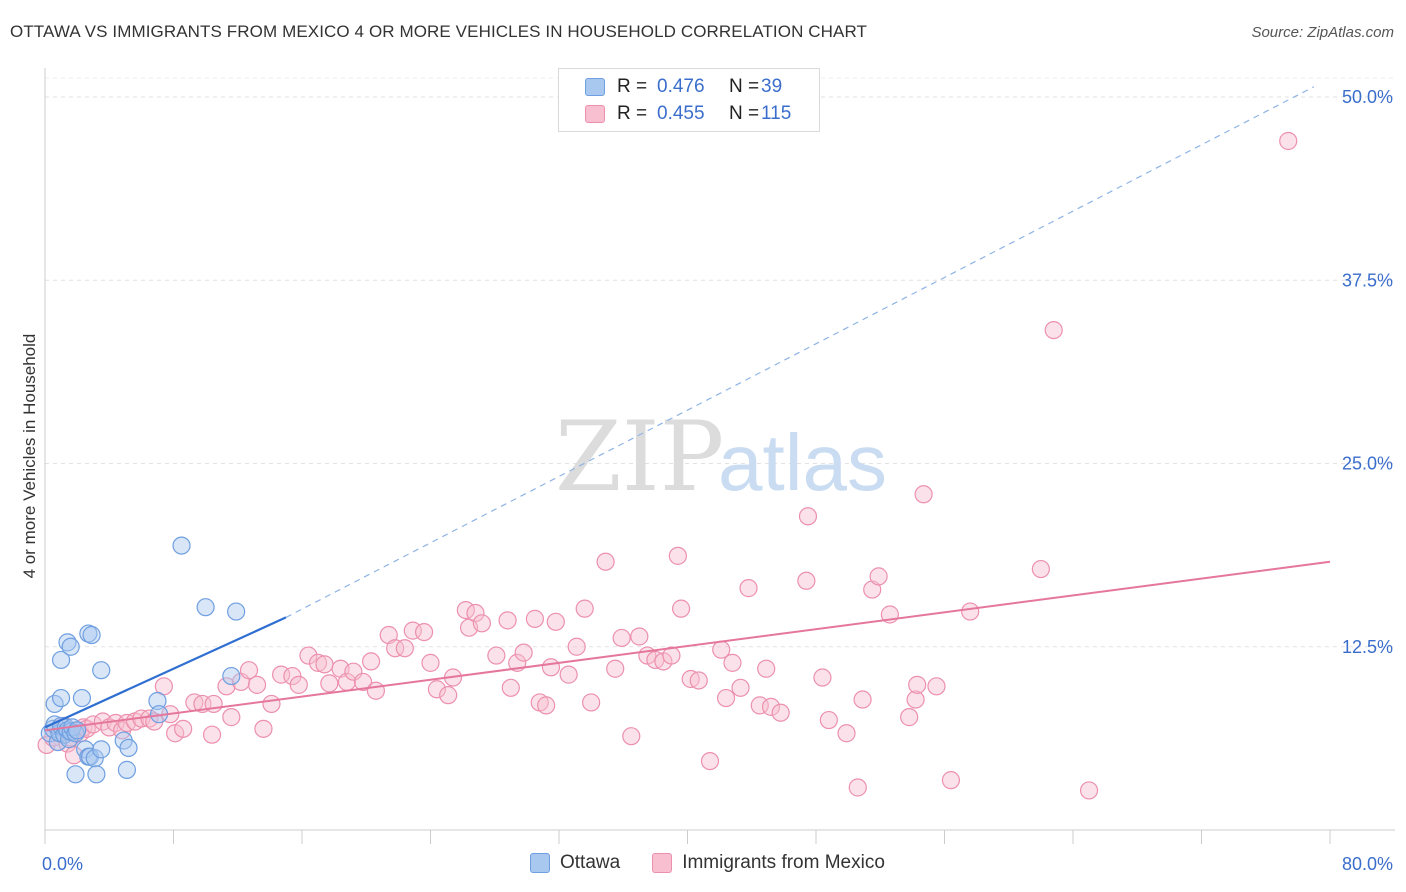 The height and width of the screenshot is (892, 1406). Describe the element at coordinates (1367, 864) in the screenshot. I see `x-tick-label: 80.0%` at that location.